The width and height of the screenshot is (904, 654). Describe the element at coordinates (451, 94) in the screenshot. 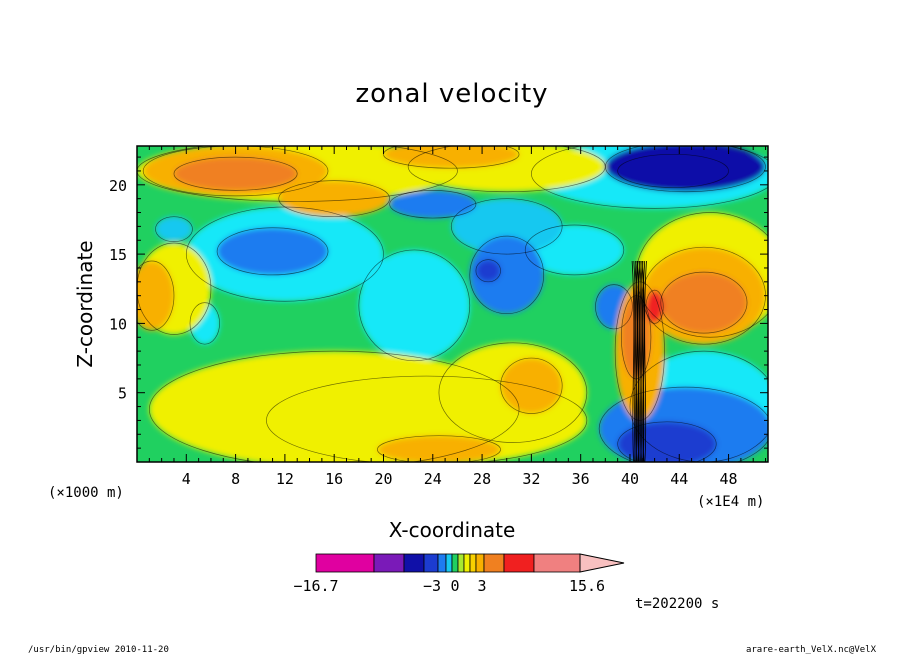

I see `chart-title: zonal velocity` at that location.